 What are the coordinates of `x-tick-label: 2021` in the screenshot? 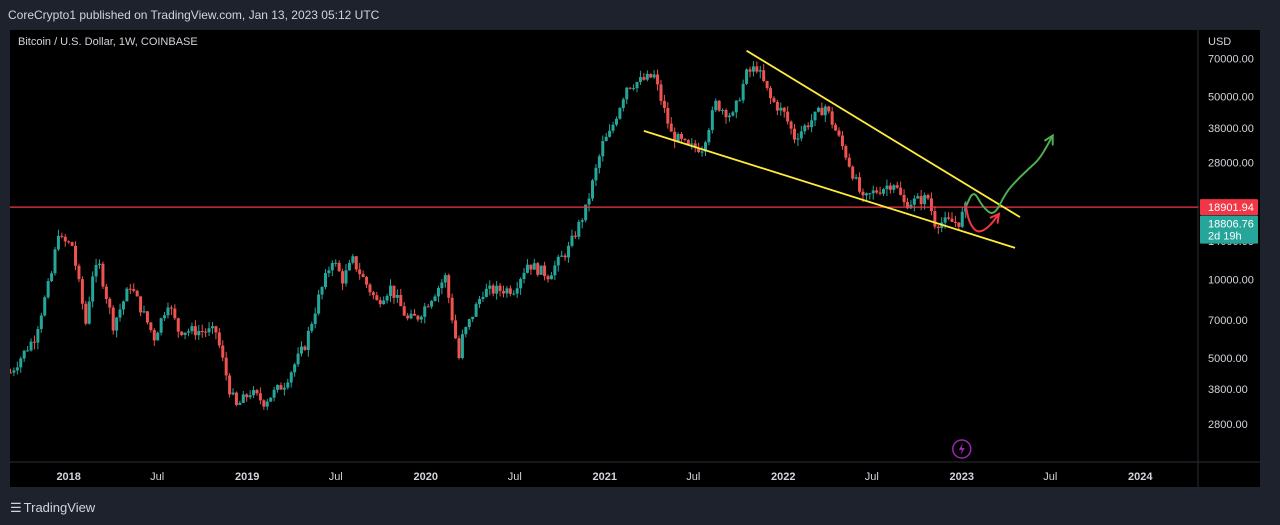 It's located at (604, 477).